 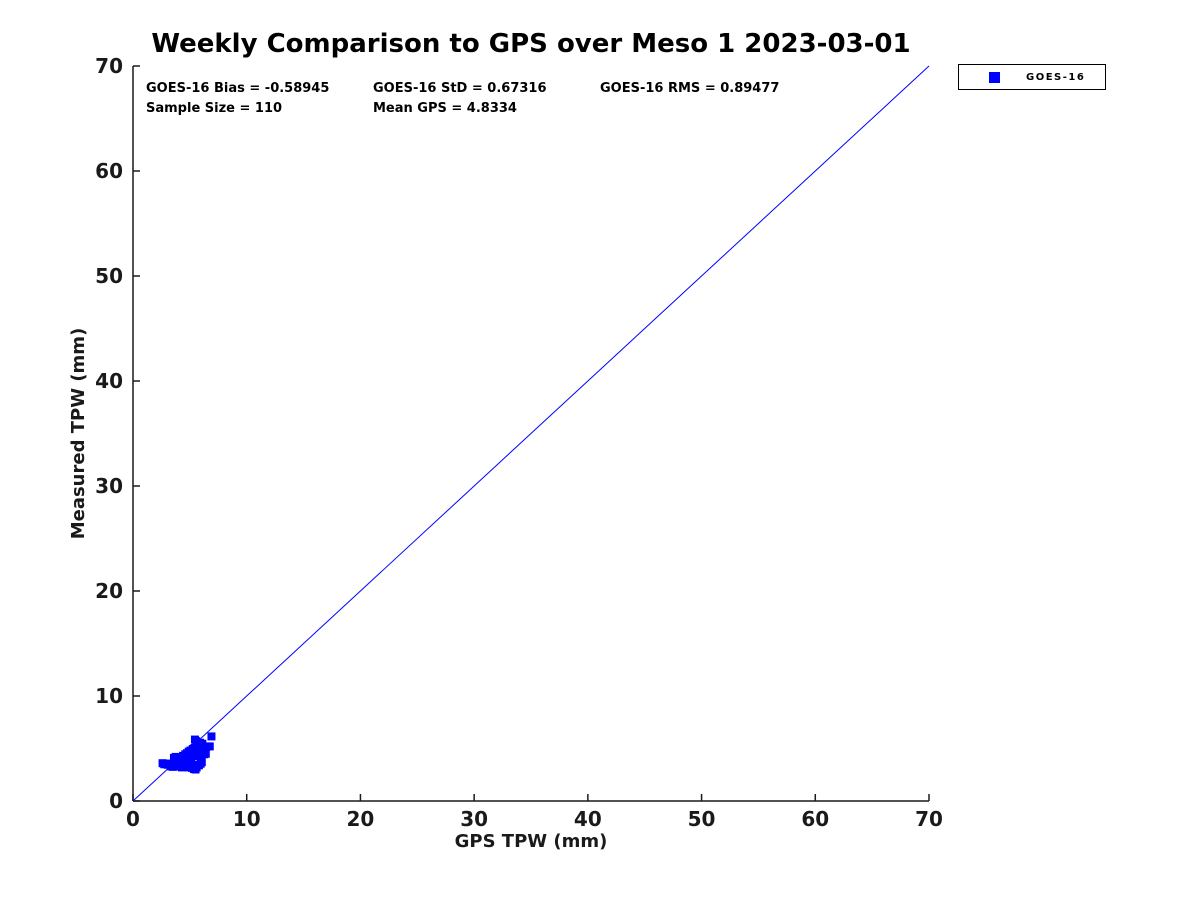 I want to click on stat-bias: GOES-16 Bias = -0.58945, so click(x=238, y=88).